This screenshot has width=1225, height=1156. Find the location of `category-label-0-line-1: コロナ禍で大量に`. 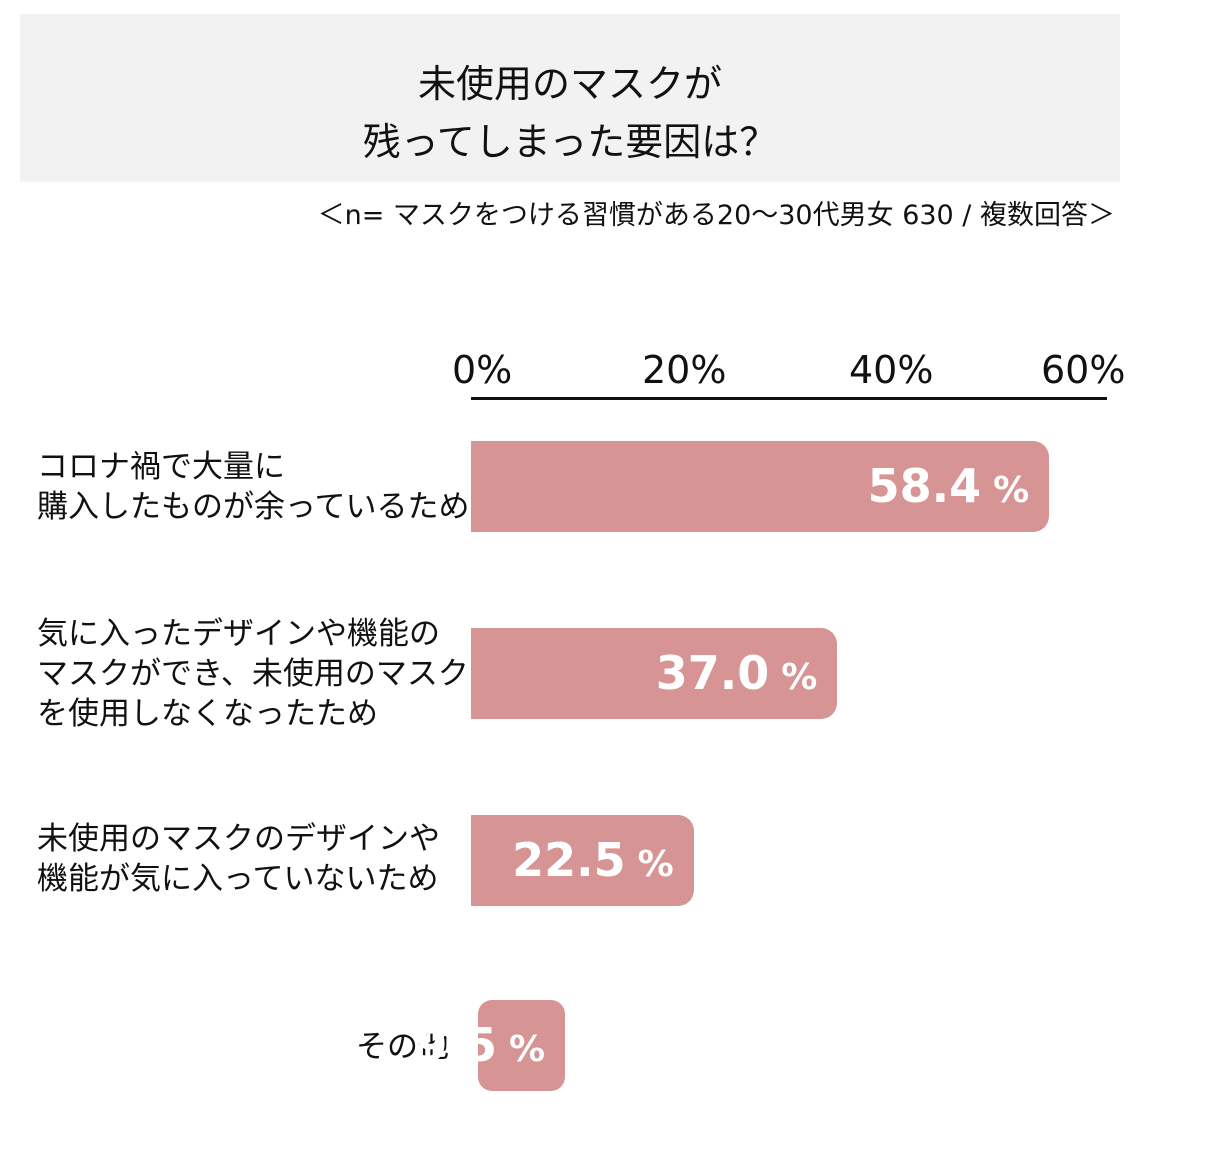

category-label-0-line-1: コロナ禍で大量に is located at coordinates (161, 467).